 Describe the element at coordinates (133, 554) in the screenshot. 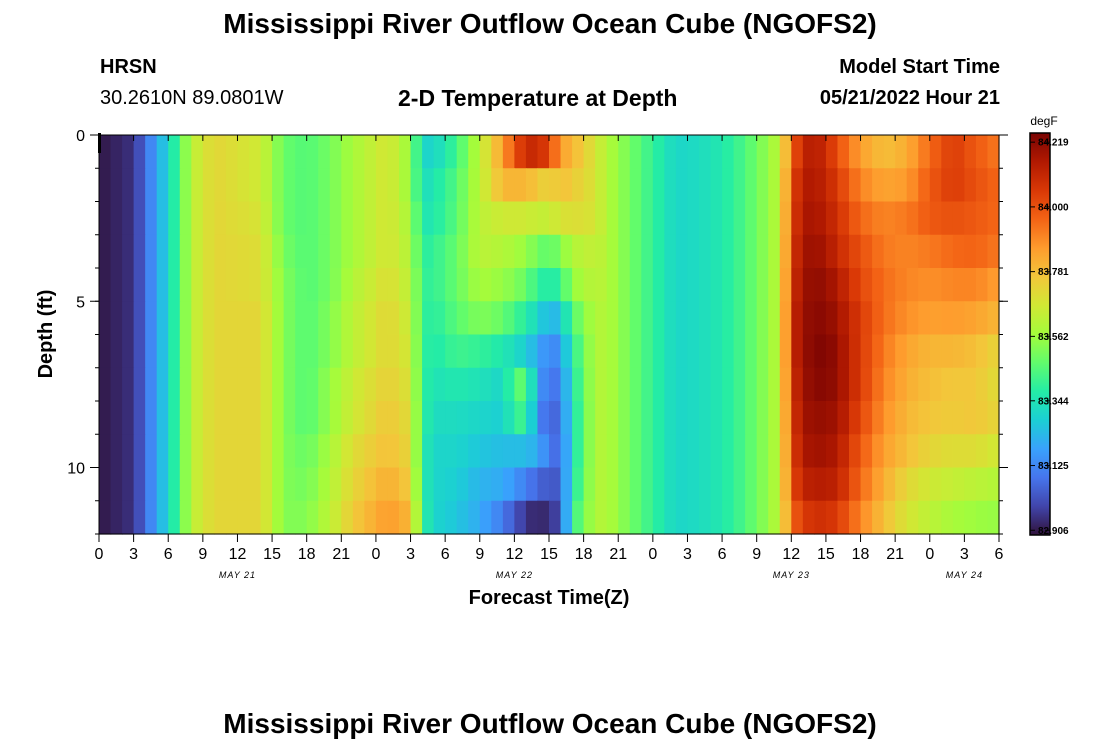

I see `x-tick-label: 3` at that location.